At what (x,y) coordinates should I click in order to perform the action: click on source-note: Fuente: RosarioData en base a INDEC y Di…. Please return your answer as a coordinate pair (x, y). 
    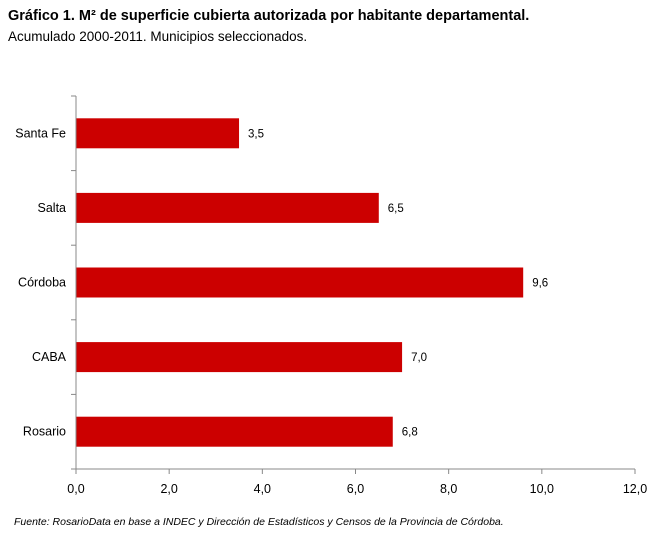
    Looking at the image, I should click on (259, 522).